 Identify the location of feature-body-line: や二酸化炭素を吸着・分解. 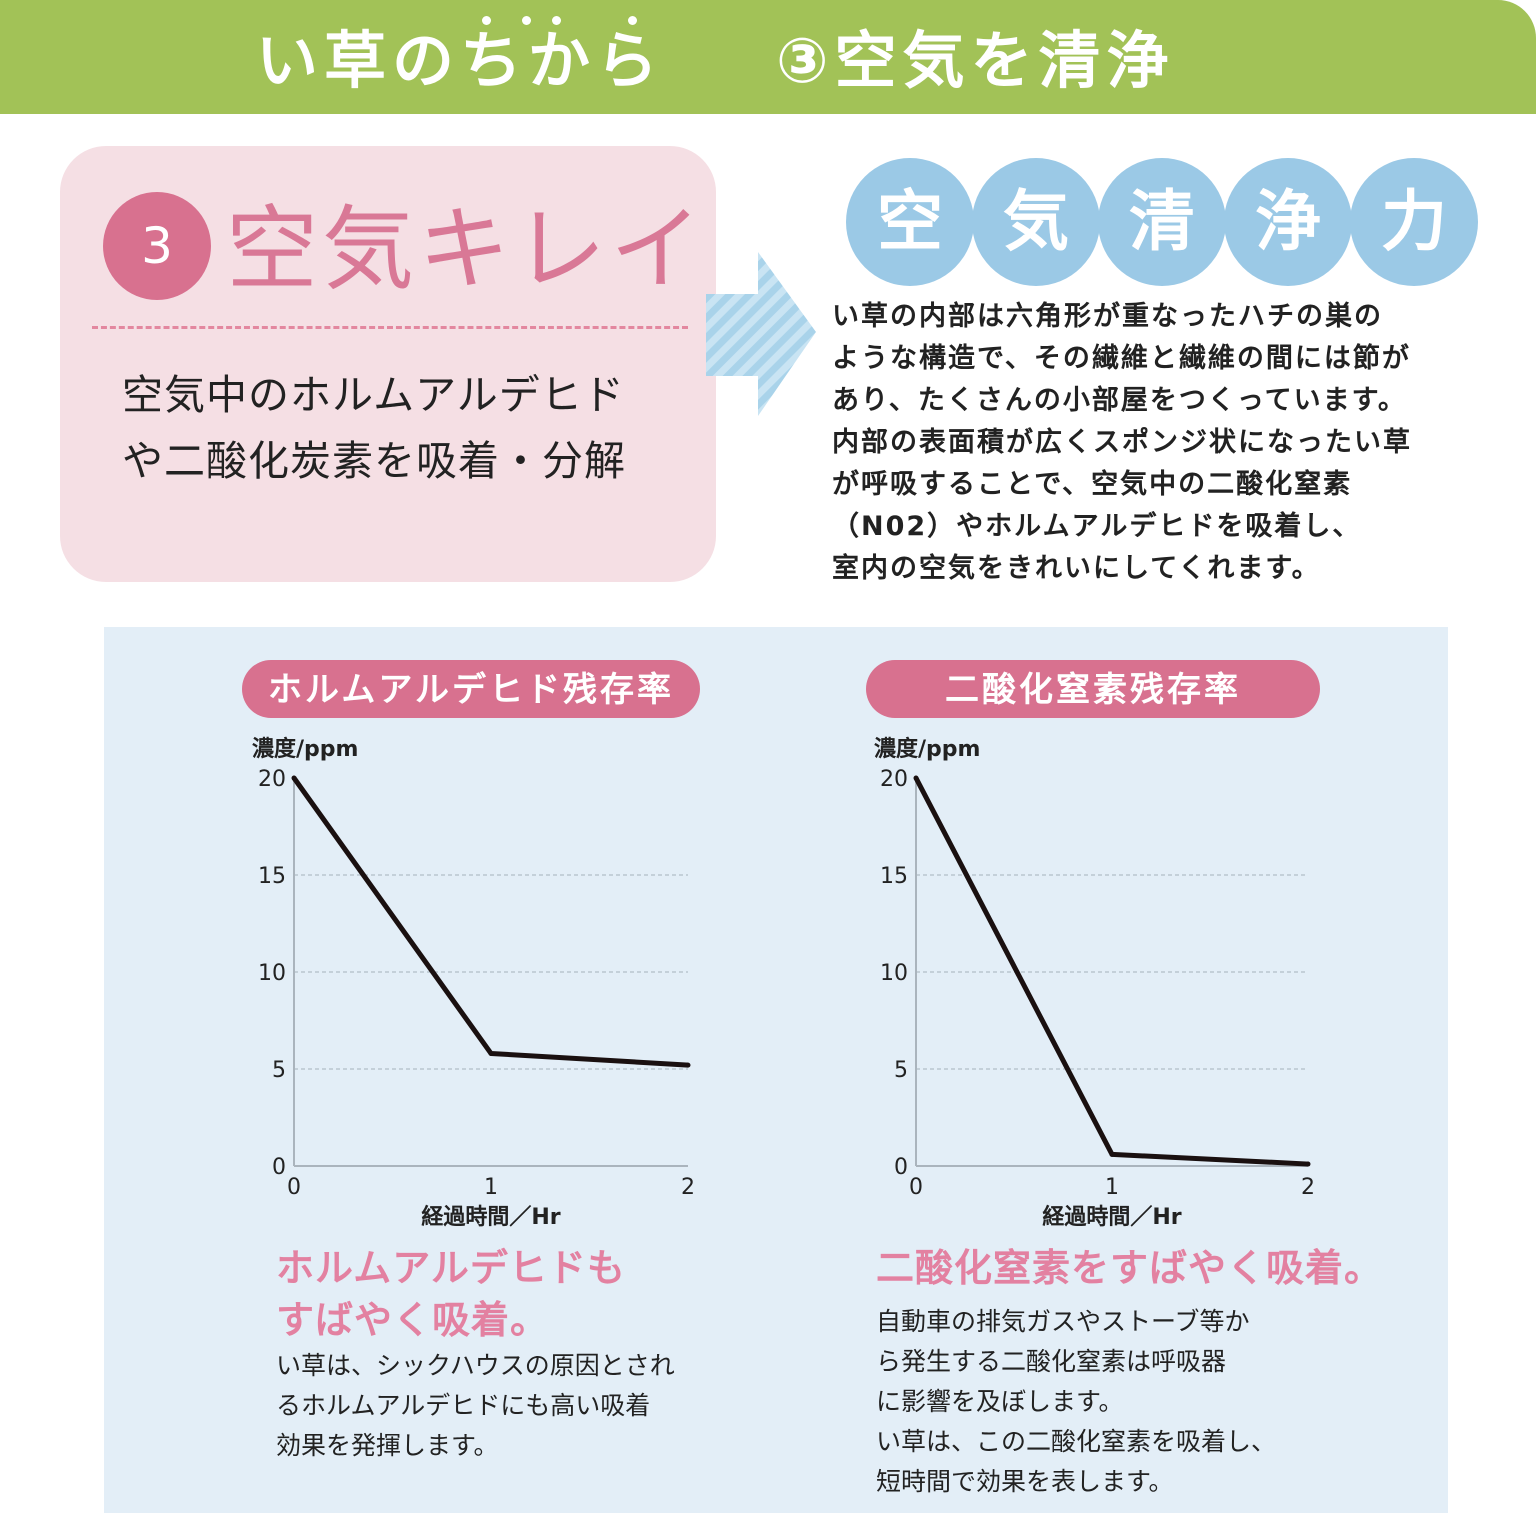
(374, 461).